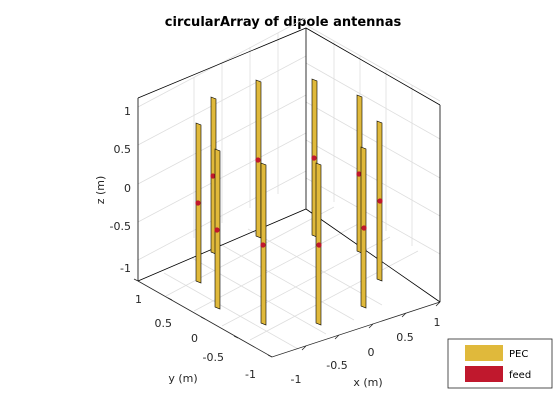  I want to click on y-tick-label: -1, so click(250, 374).